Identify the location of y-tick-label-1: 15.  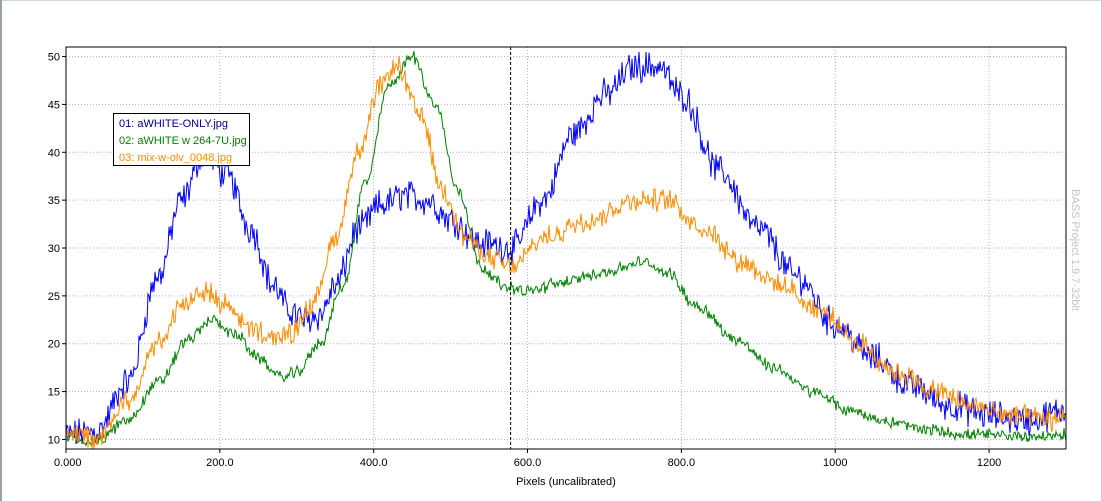
(54, 393).